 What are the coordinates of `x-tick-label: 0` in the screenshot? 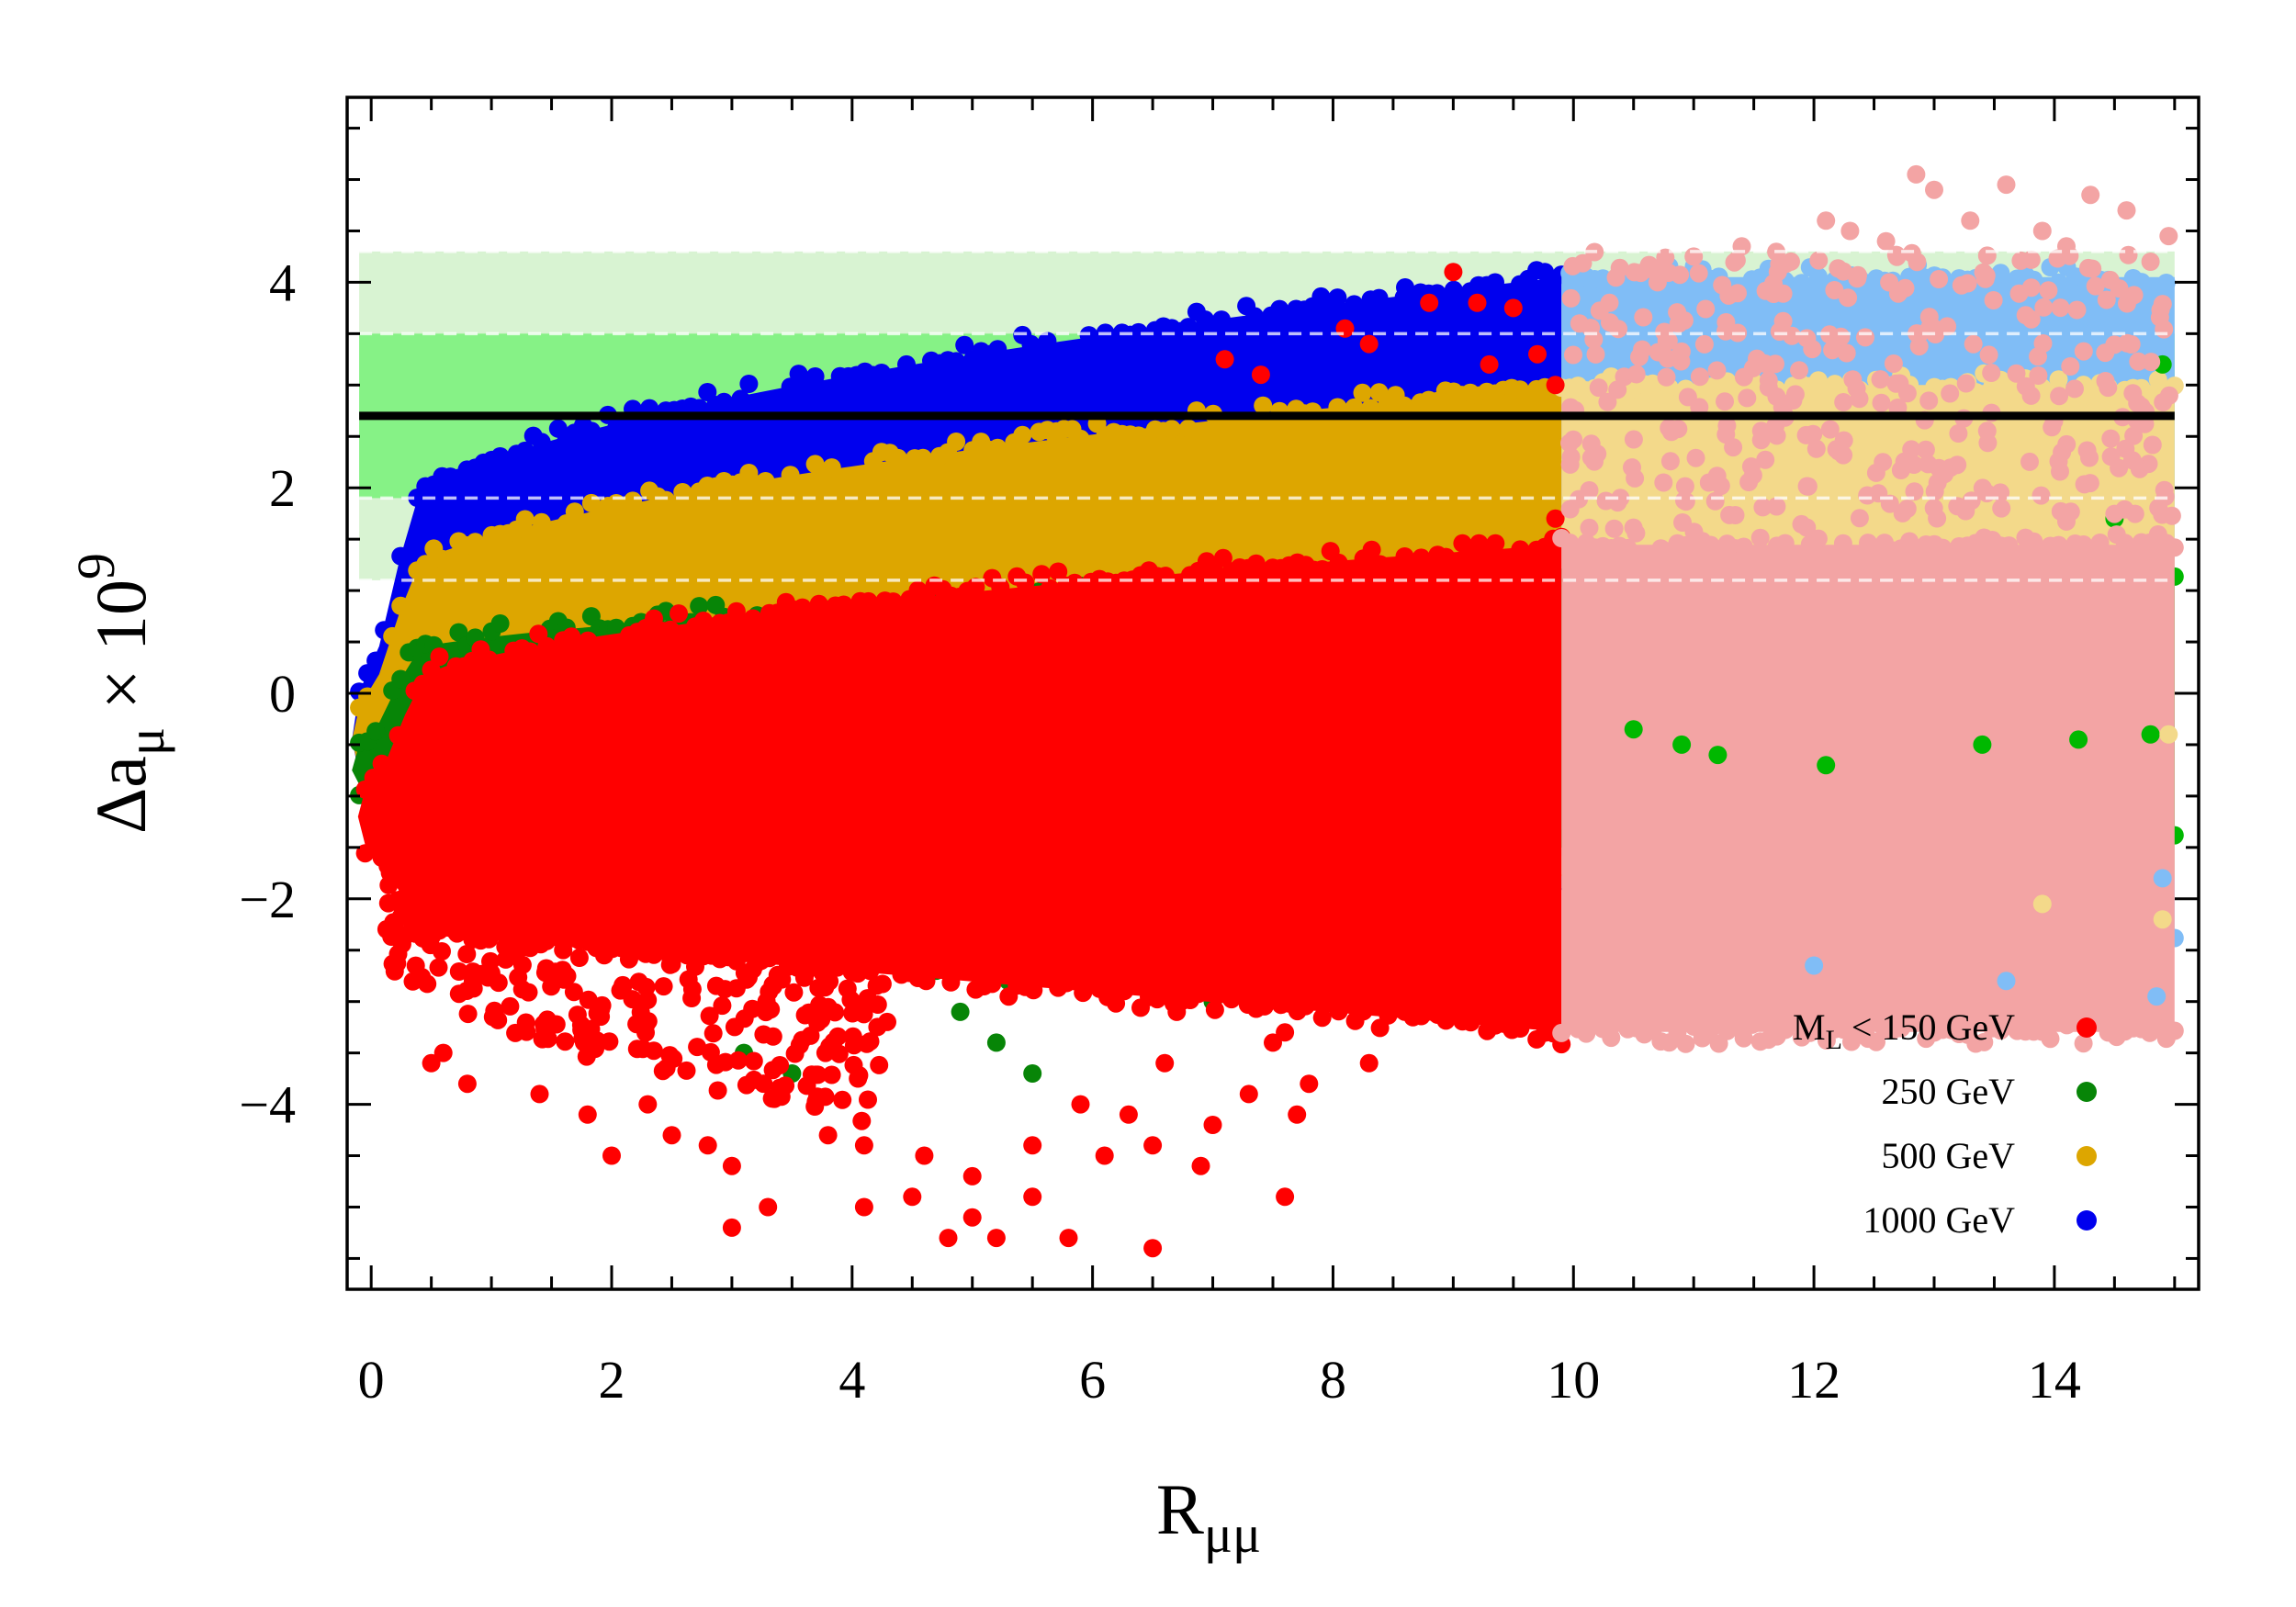 It's located at (371, 1380).